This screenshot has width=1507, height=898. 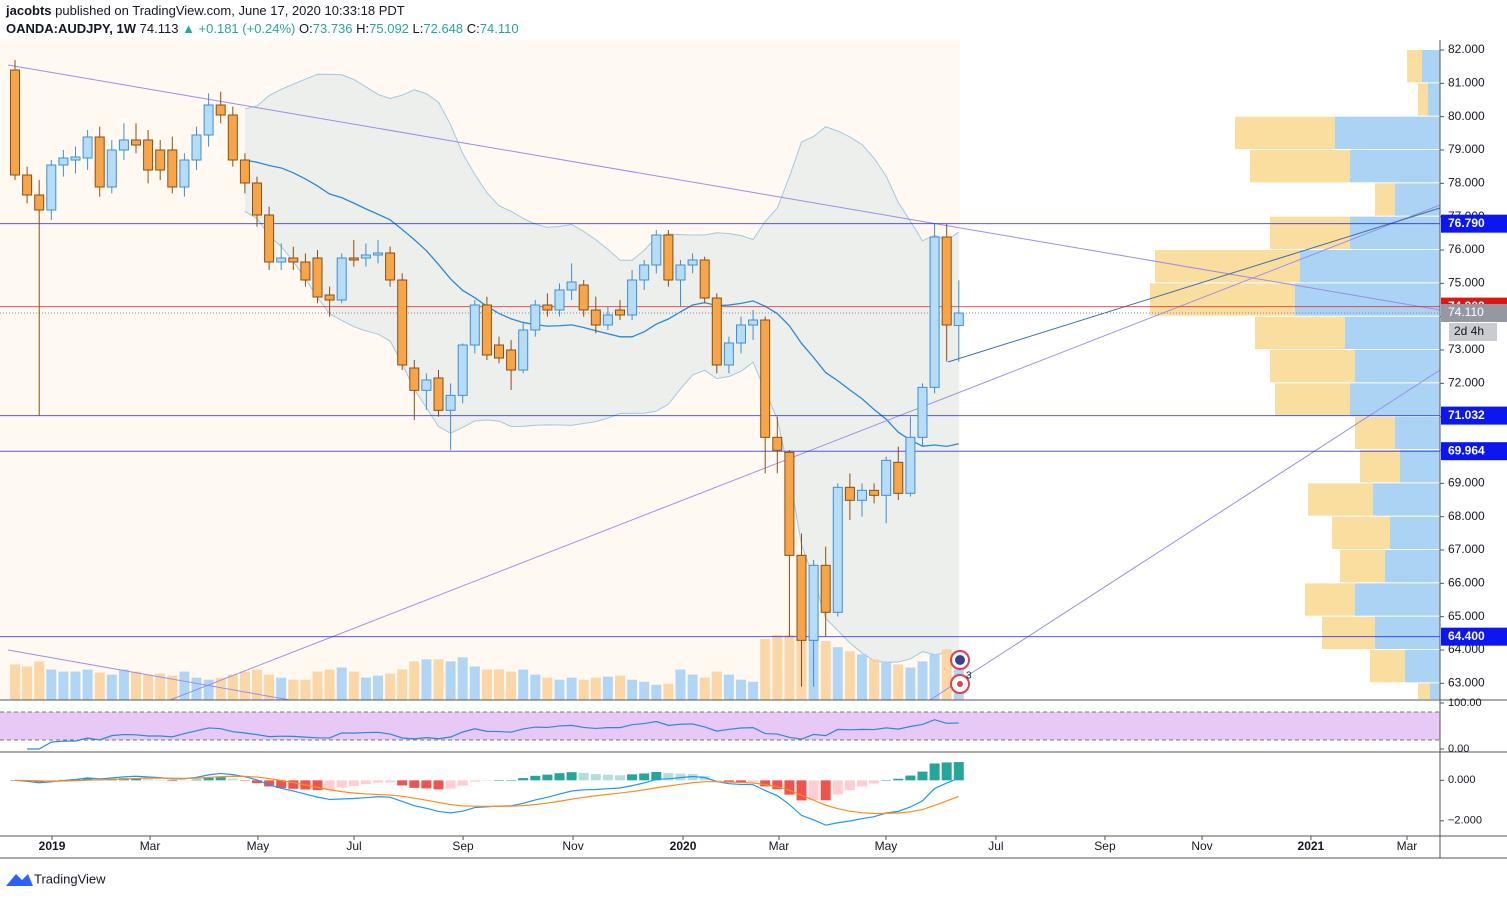 I want to click on rsi-tick-label: 0.00, so click(x=1458, y=749).